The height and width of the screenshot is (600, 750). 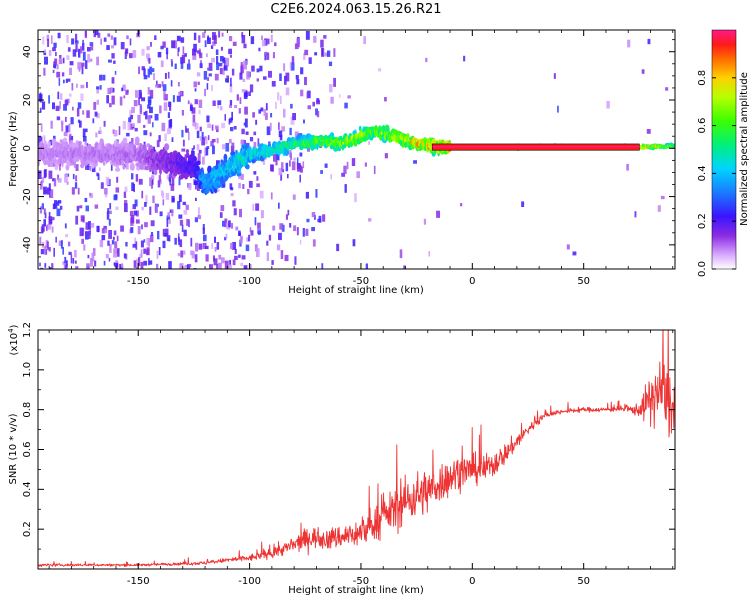 What do you see at coordinates (249, 281) in the screenshot?
I see `x-tick-label: -100` at bounding box center [249, 281].